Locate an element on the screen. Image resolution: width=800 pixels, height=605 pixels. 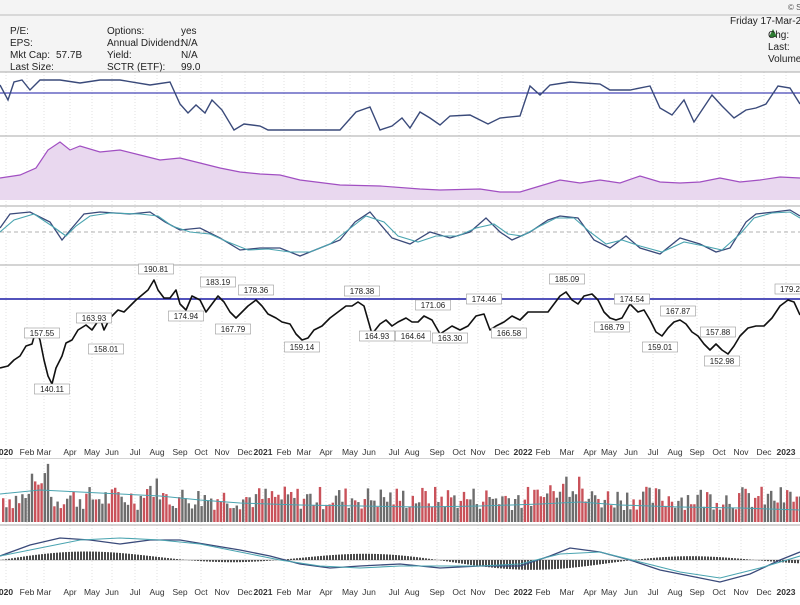
price-label: 174.94 is located at coordinates (186, 316).